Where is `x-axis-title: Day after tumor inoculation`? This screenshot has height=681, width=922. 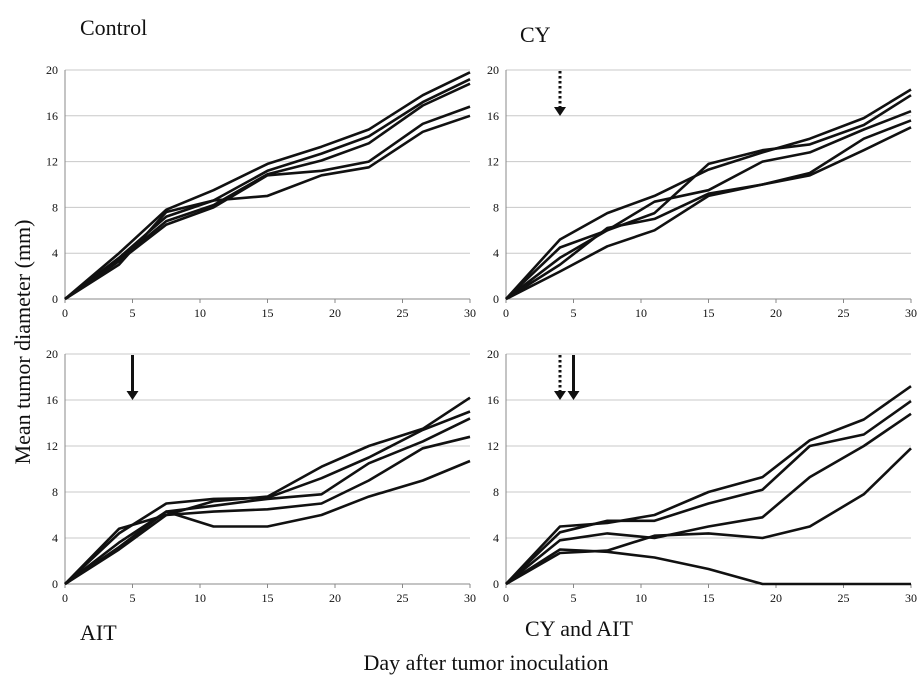
x-axis-title: Day after tumor inoculation is located at coordinates (486, 662).